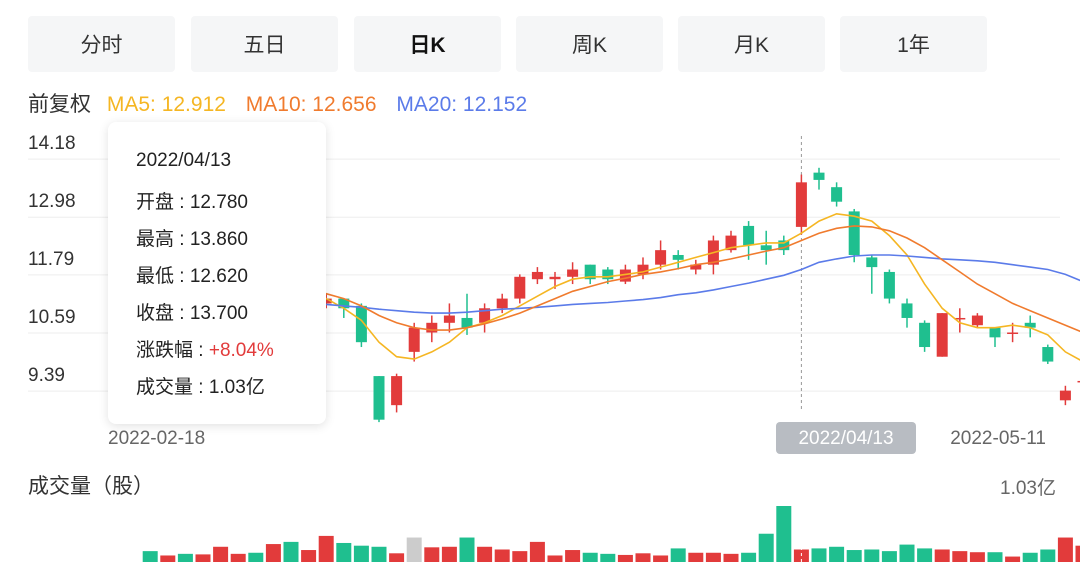  Describe the element at coordinates (59, 104) in the screenshot. I see `adjust-mode-label: 前复权` at that location.